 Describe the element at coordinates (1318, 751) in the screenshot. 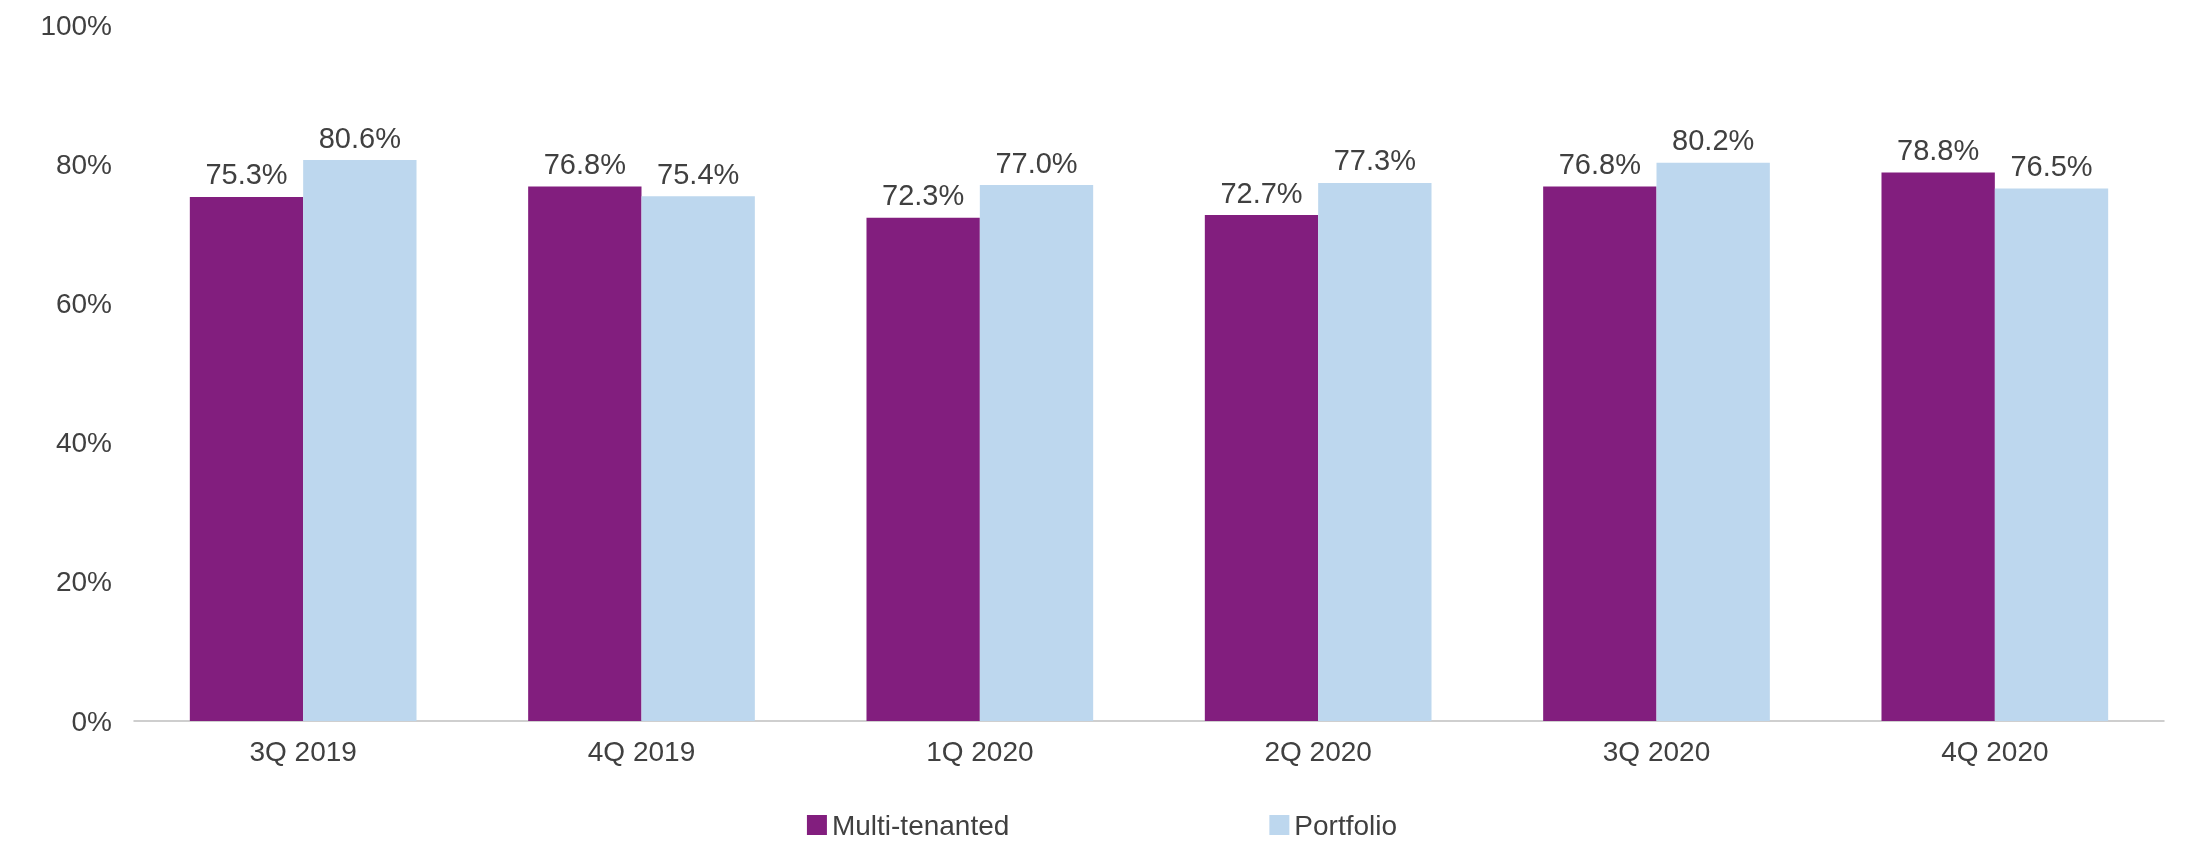

I see `x-tick-label: 2Q 2020` at that location.